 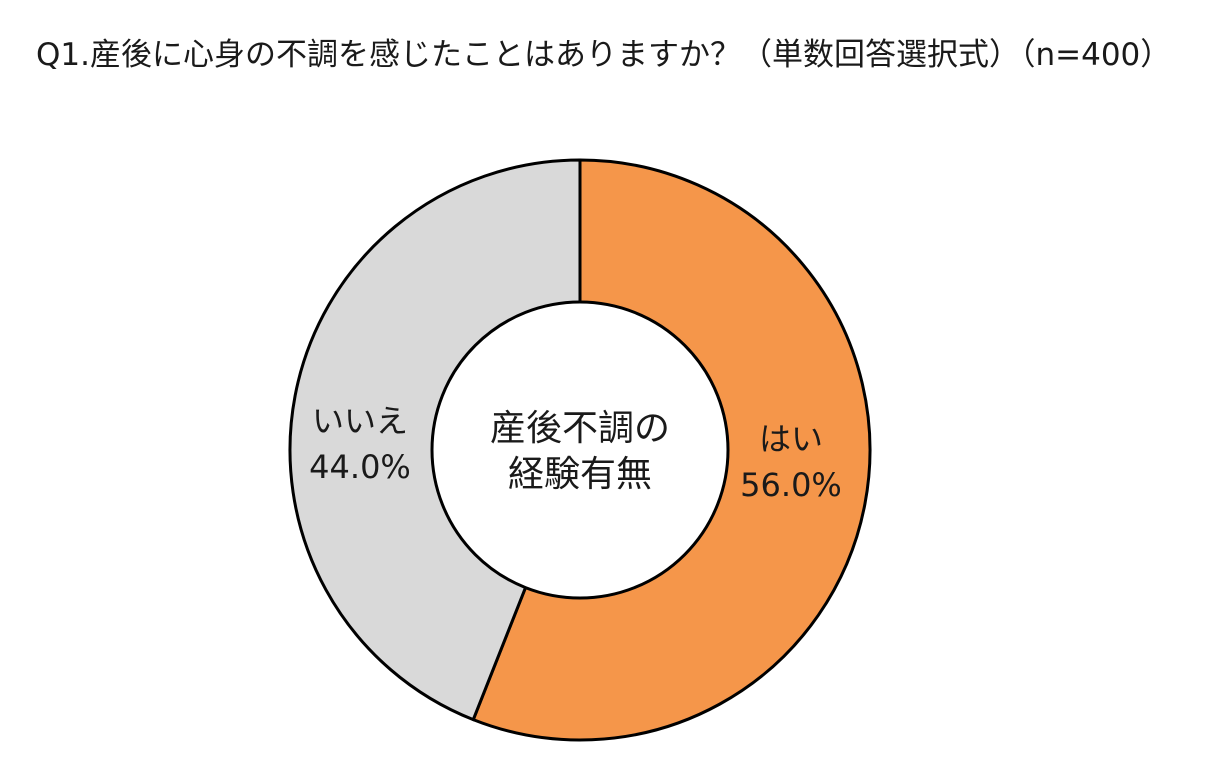 What do you see at coordinates (580, 450) in the screenshot?
I see `donut-center-hole` at bounding box center [580, 450].